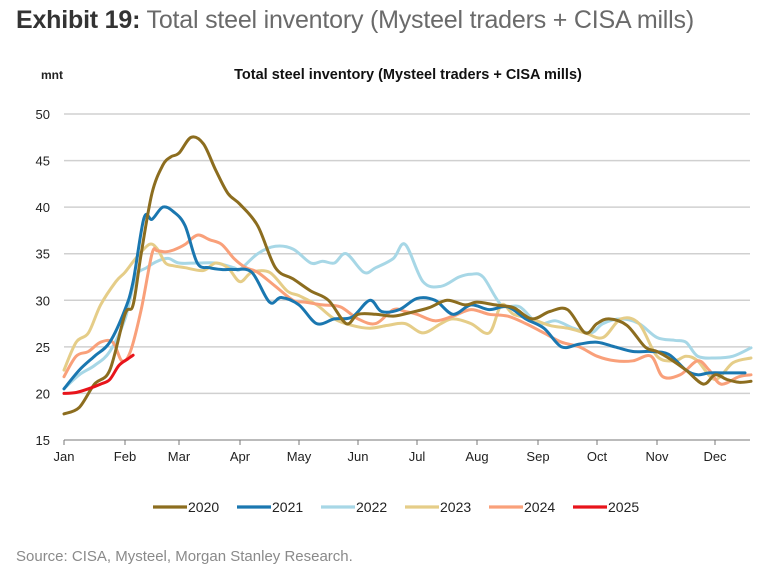 This screenshot has width=776, height=574. Describe the element at coordinates (203, 507) in the screenshot. I see `legend-label-2020: 2020` at that location.